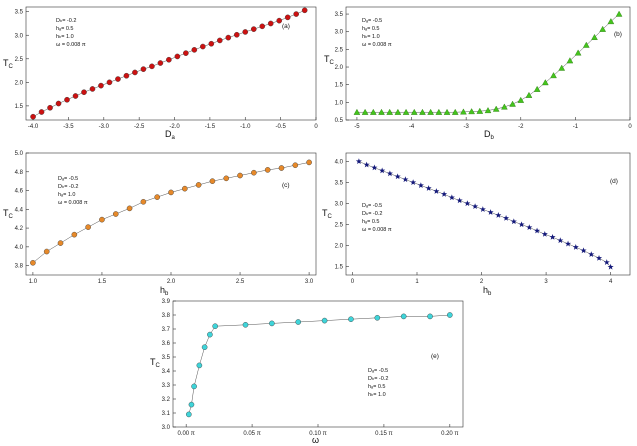  What do you see at coordinates (68, 127) in the screenshot?
I see `x-tick-label: -3.5` at bounding box center [68, 127].